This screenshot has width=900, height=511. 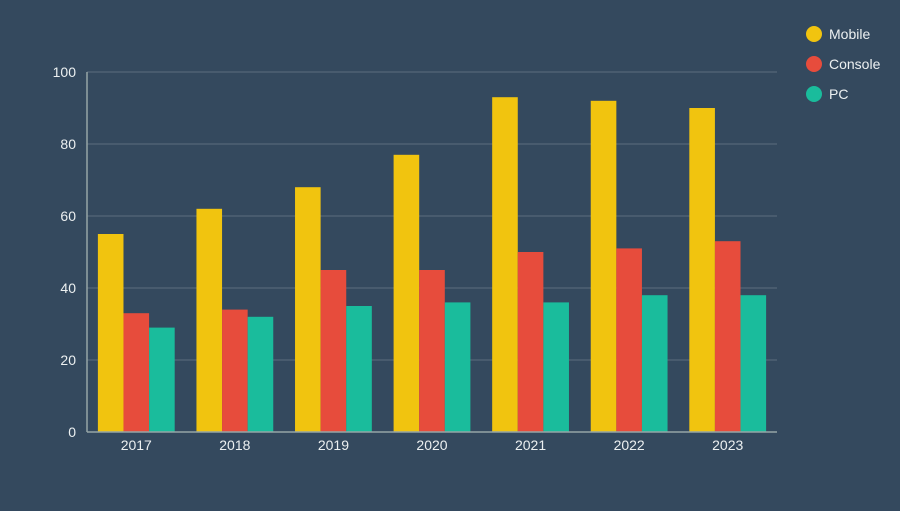 I want to click on legend-label-console: Console, so click(x=855, y=64).